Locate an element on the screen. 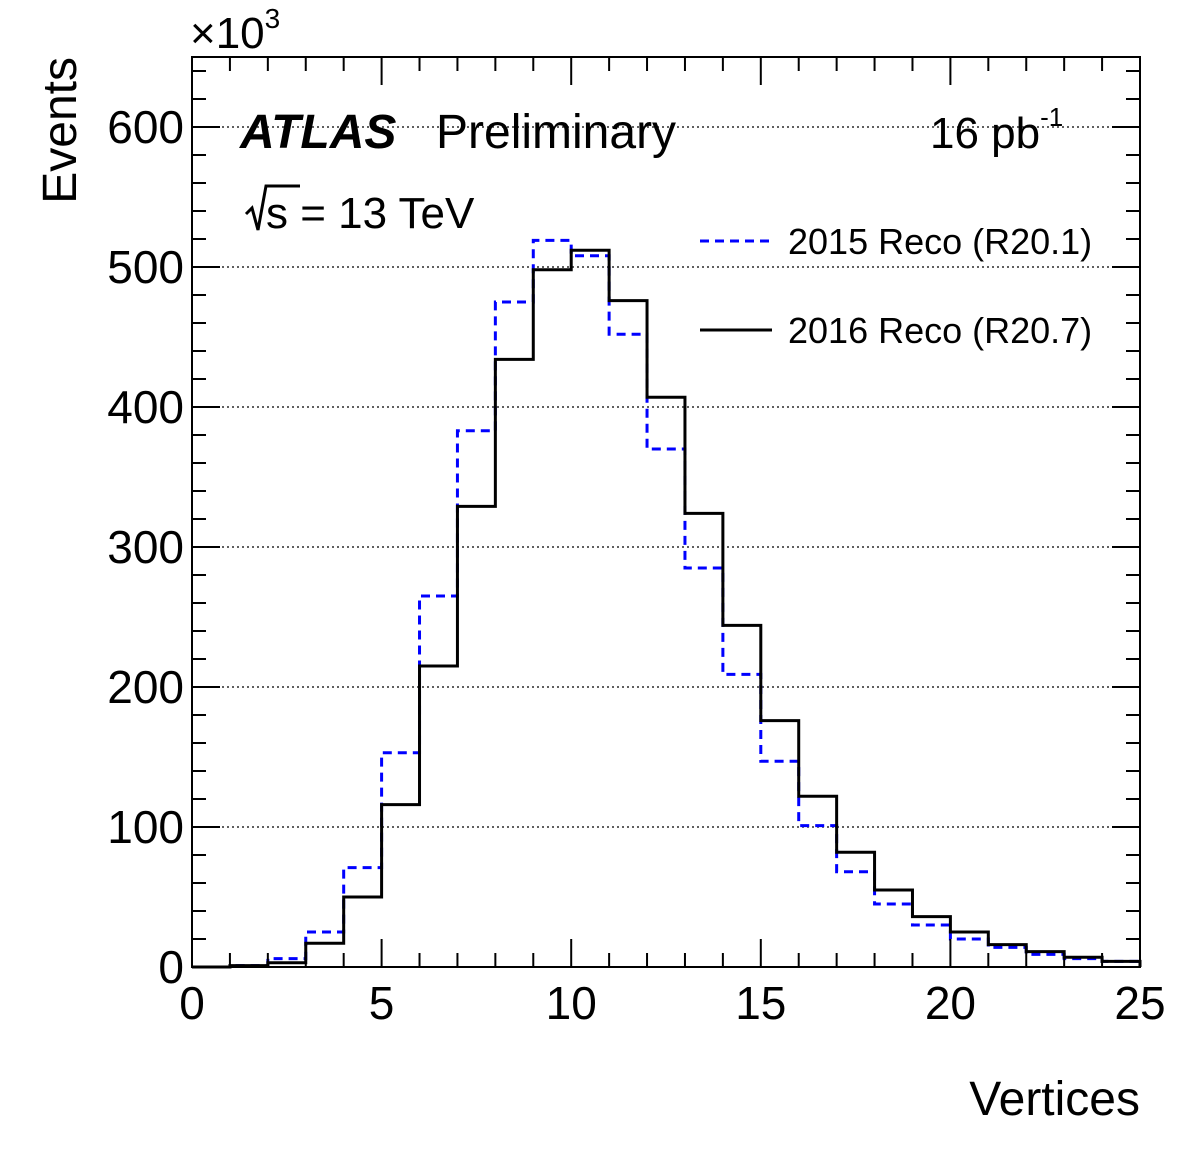 The image size is (1200, 1151). y-tick-labels: 0 100 200 300 400 500 600 is located at coordinates (145, 547).